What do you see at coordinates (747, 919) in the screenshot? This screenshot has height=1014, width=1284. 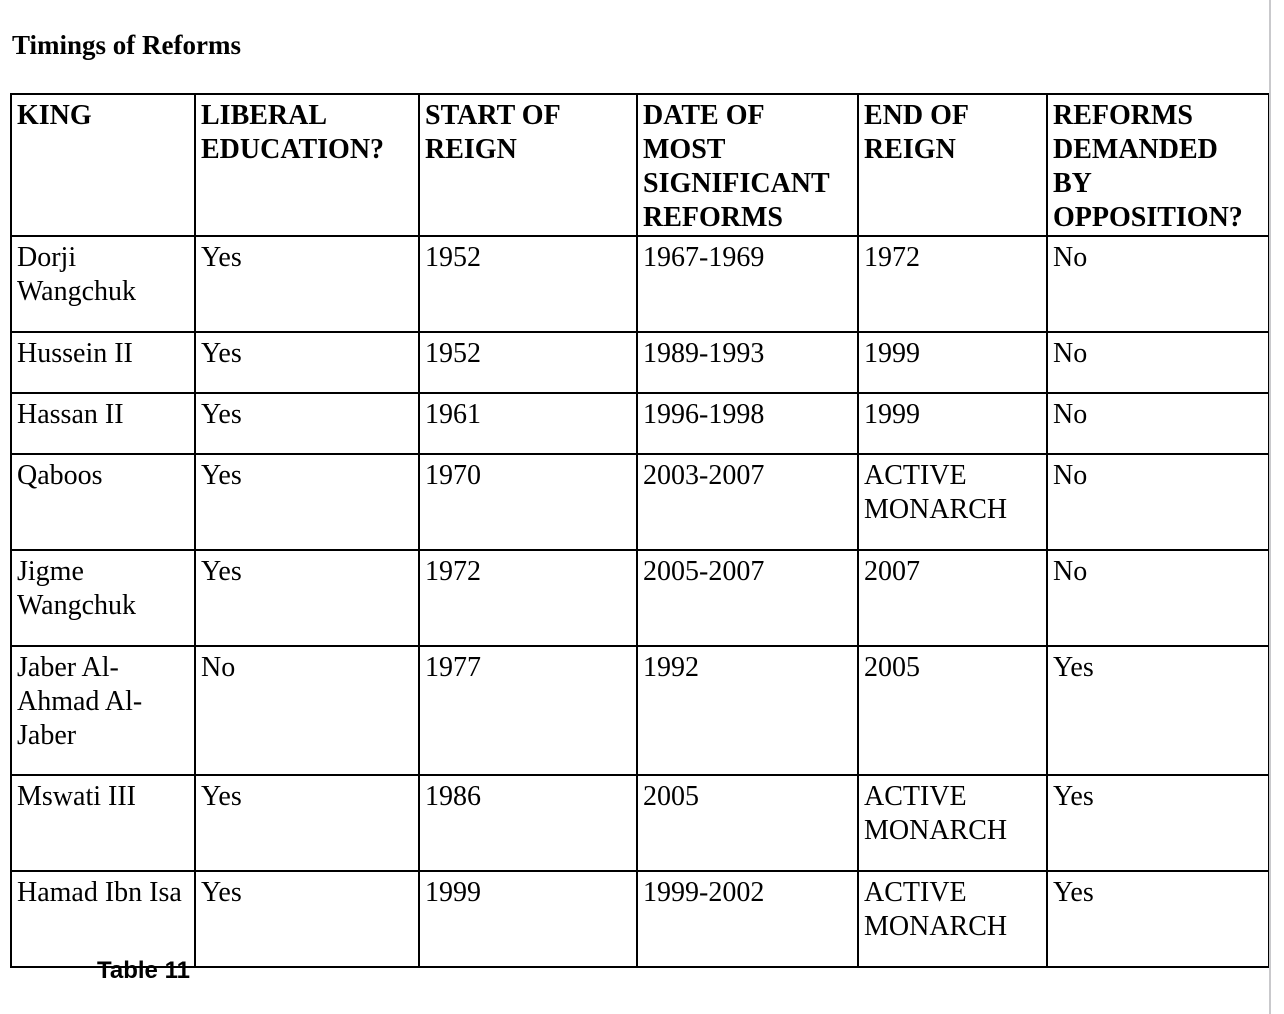 I see `cell-reform-dates: 1999-2002` at bounding box center [747, 919].